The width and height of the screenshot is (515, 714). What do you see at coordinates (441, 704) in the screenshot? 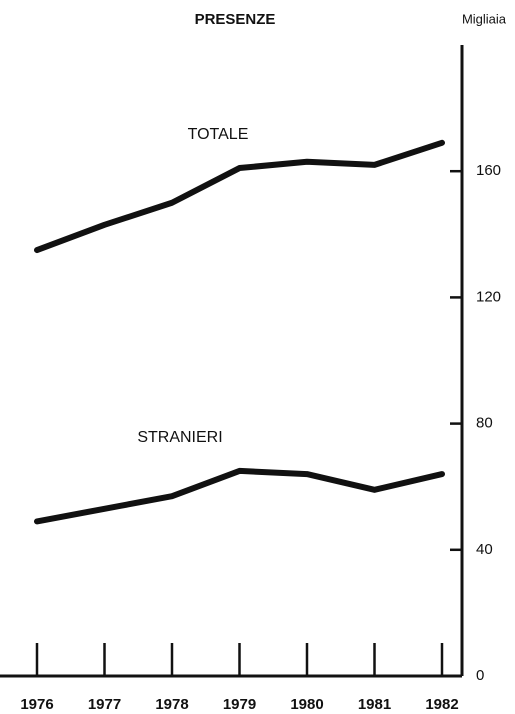
I see `x-tick-label: 1982` at bounding box center [441, 704].